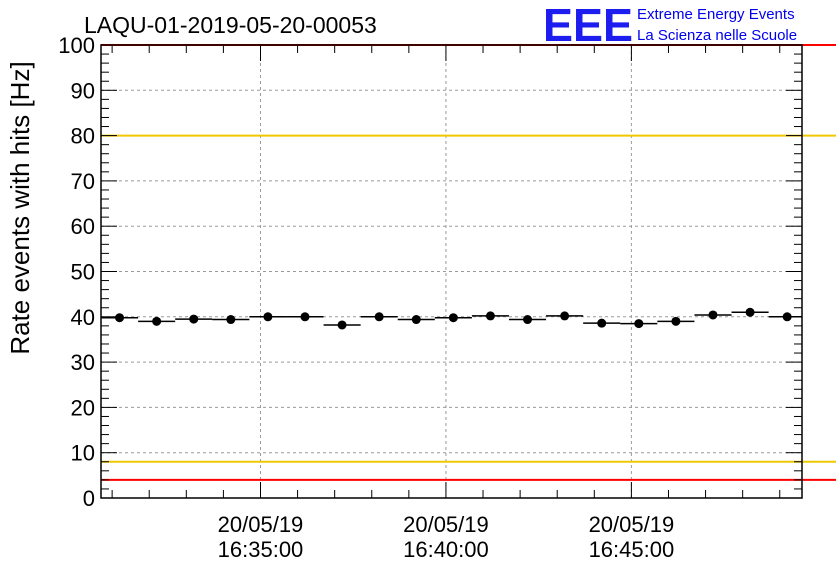 The width and height of the screenshot is (836, 572). I want to click on logo-line2: La Scienza nelle Scuole, so click(717, 35).